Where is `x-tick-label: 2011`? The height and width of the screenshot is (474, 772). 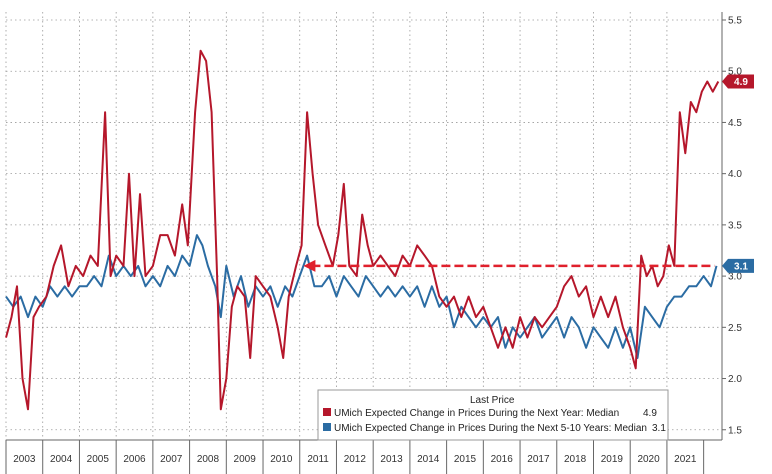
x-tick-label: 2011 is located at coordinates (318, 459).